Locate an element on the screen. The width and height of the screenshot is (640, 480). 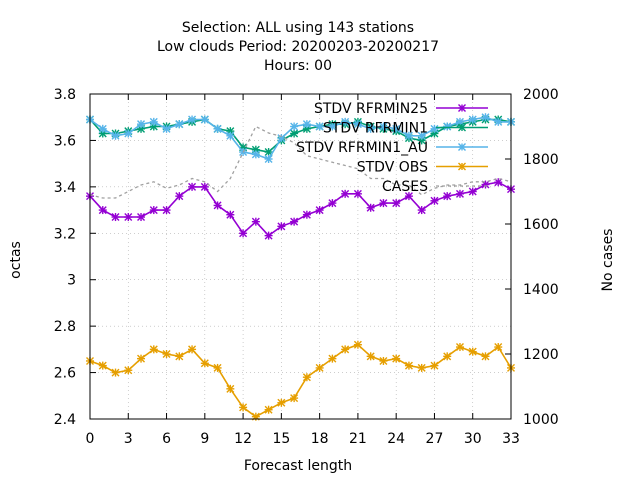
legend-item-stdv-rfrmin25: STDV RFRMIN25 is located at coordinates (401, 109).